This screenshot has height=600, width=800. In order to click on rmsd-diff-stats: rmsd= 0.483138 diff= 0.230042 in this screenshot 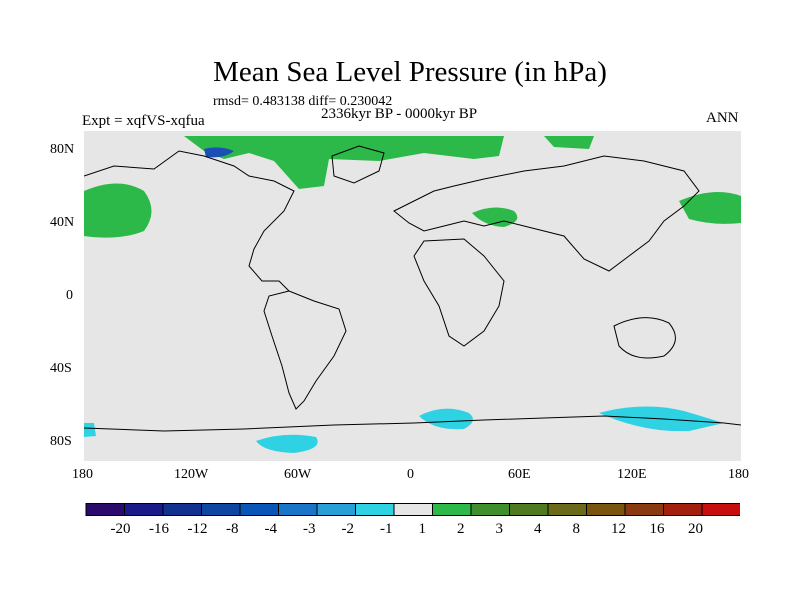, I will do `click(303, 101)`.